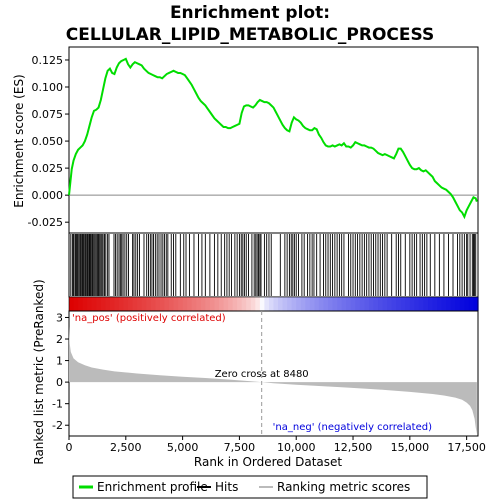  What do you see at coordinates (39, 371) in the screenshot?
I see `rank-y-axis-label: Ranked list metric (PreRanked)` at bounding box center [39, 371].